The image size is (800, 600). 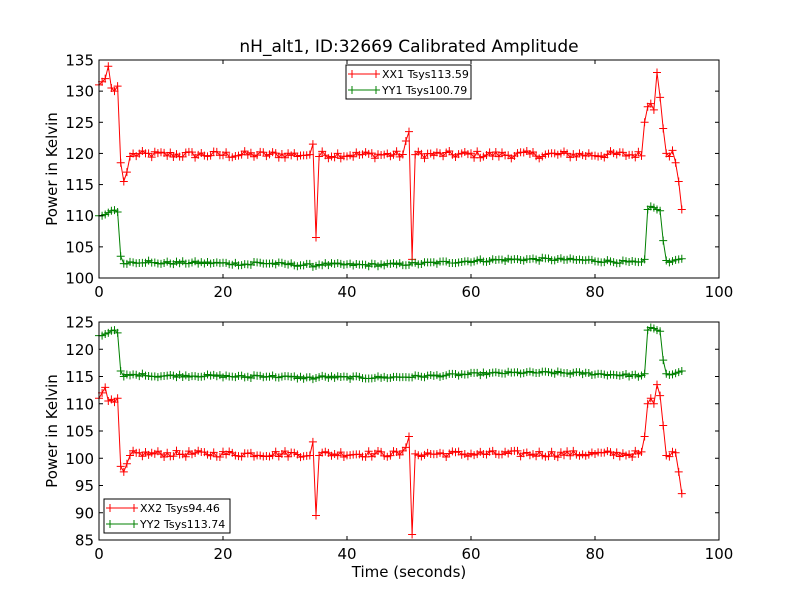 I want to click on series-yy2, so click(x=390, y=353).